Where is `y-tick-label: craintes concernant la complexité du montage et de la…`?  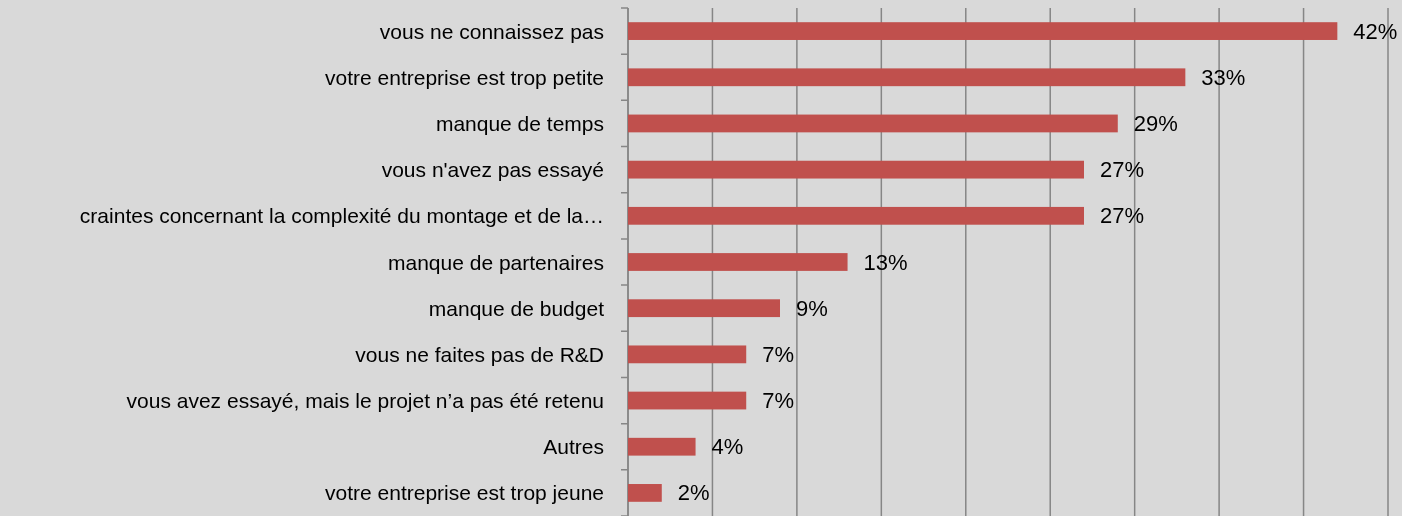 y-tick-label: craintes concernant la complexité du montage et de la… is located at coordinates (341, 216).